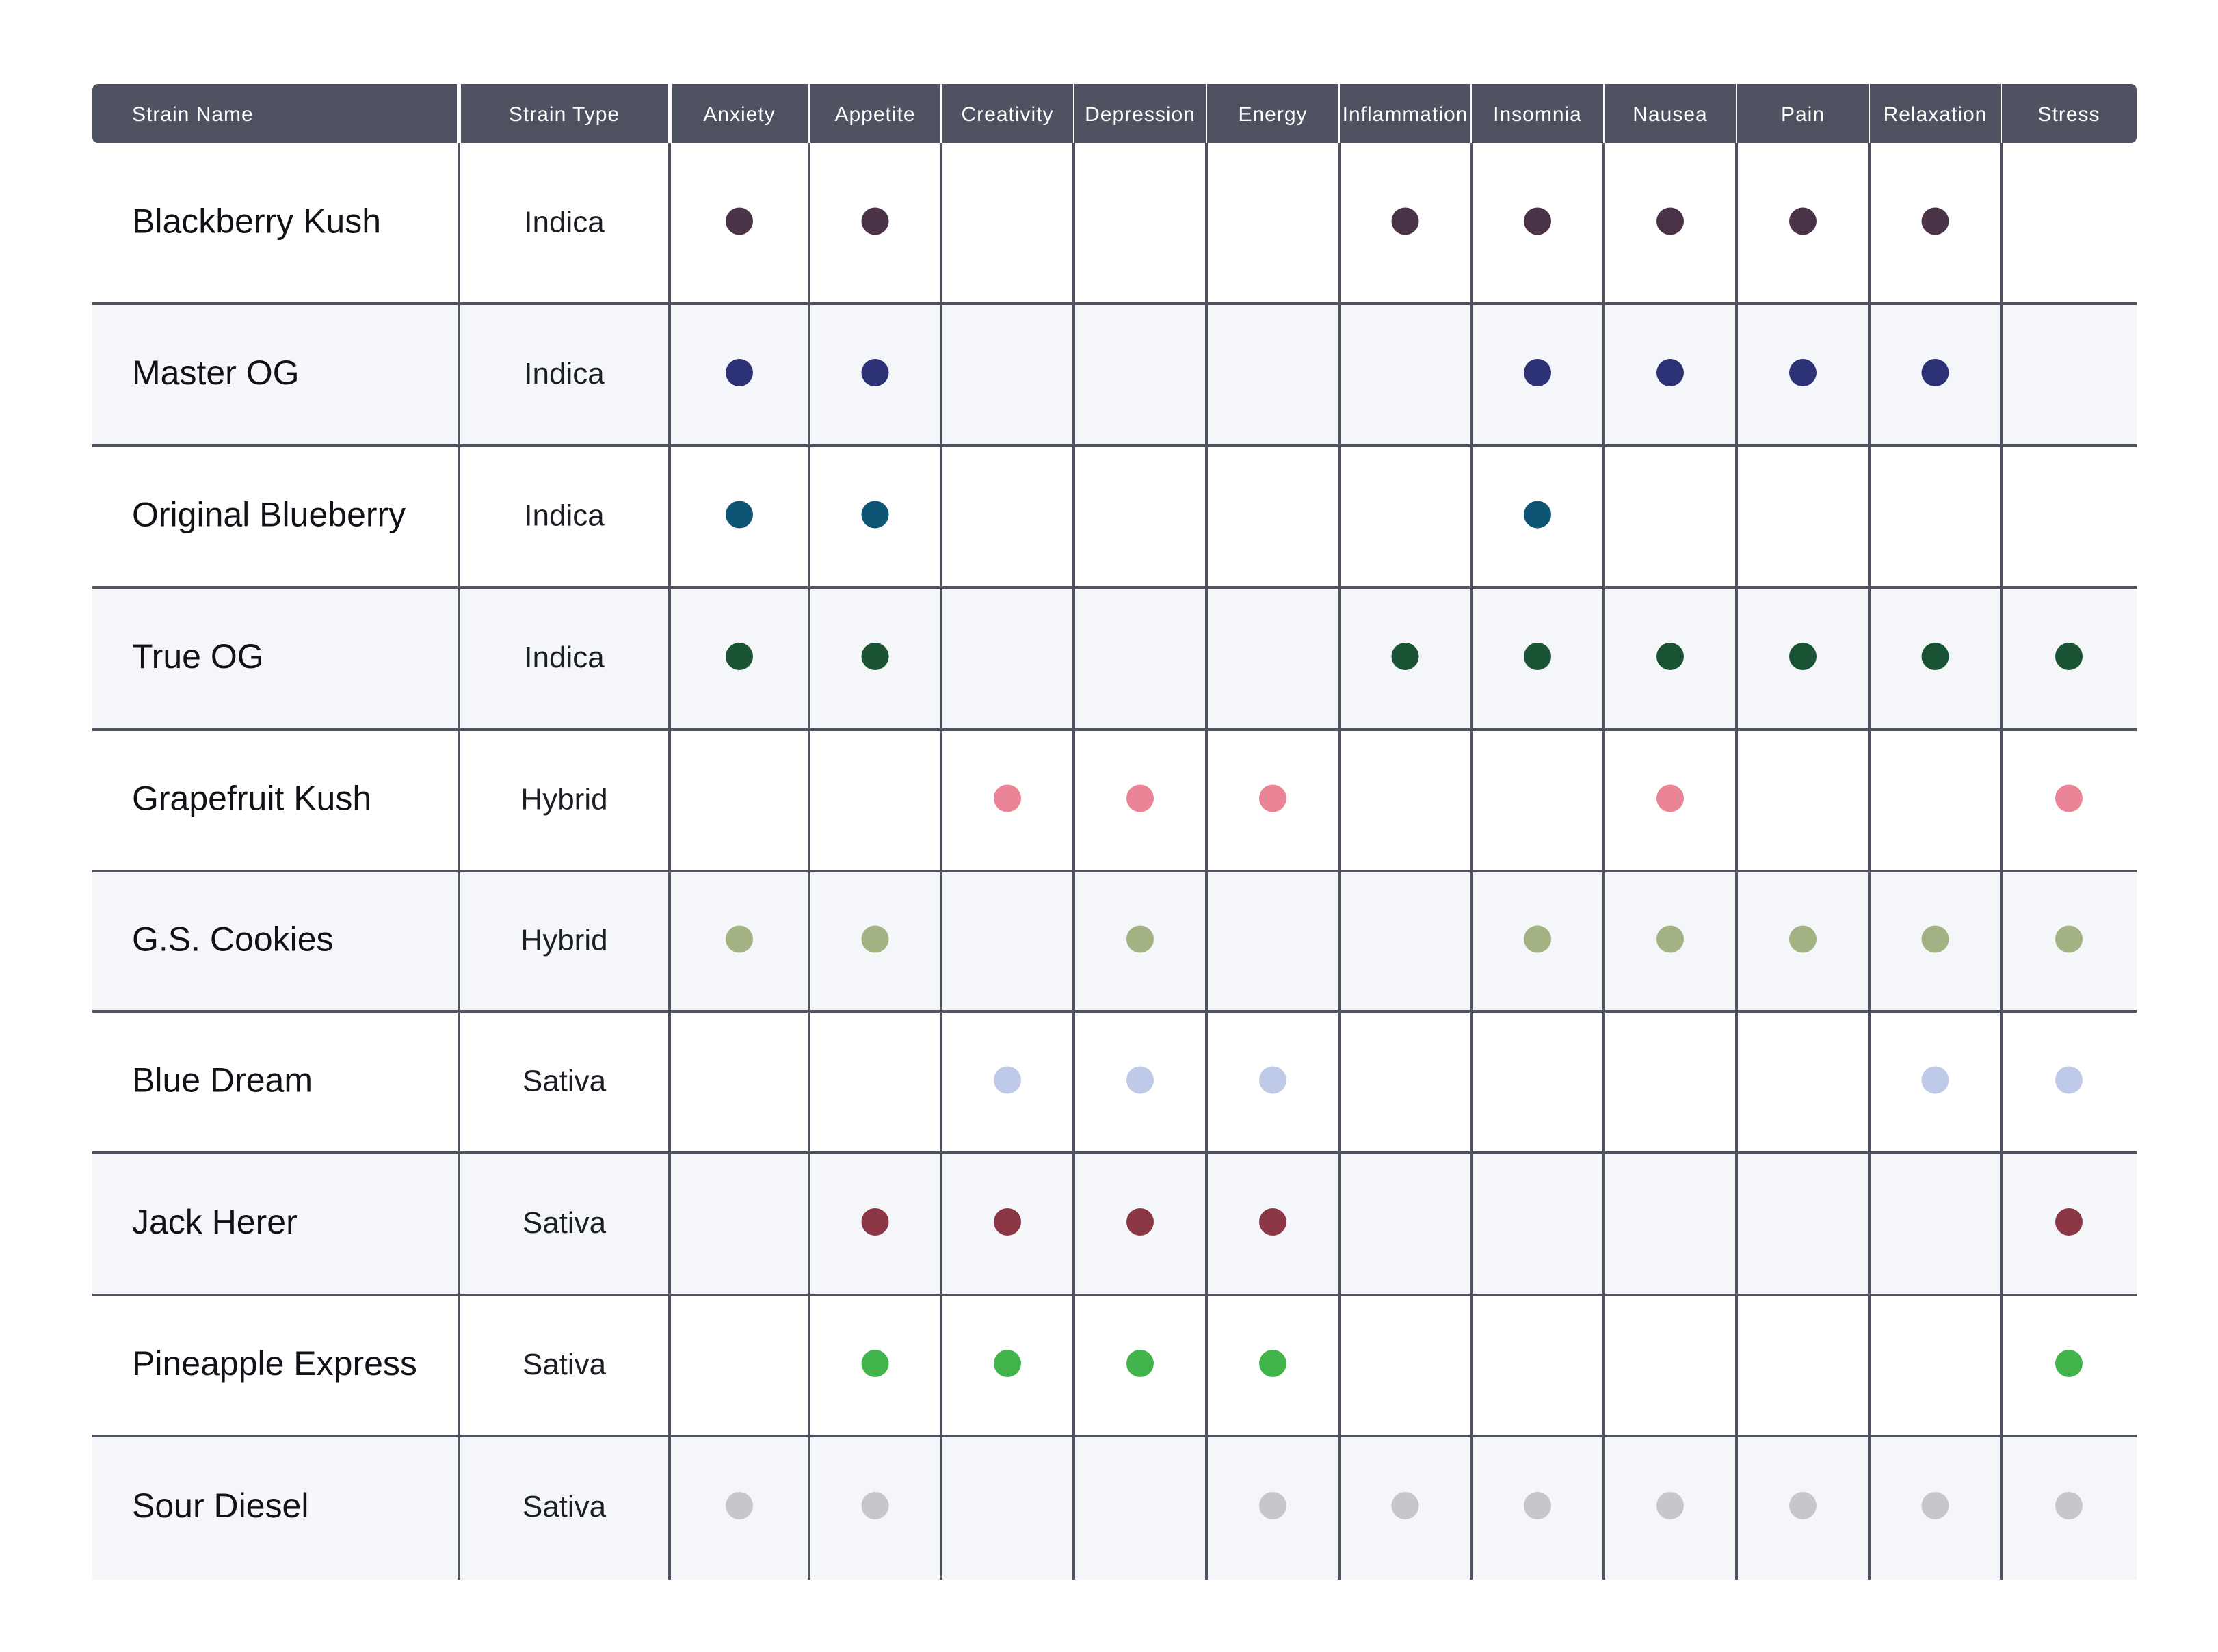 This screenshot has width=2218, height=1652. I want to click on column-header-nausea: Nausea, so click(1670, 114).